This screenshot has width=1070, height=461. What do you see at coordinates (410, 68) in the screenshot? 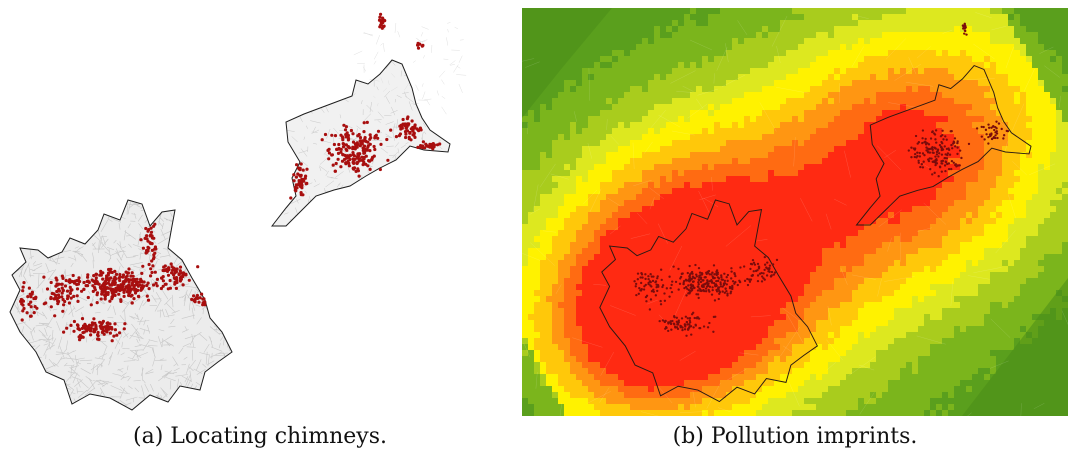
I see `peripheral-streets` at bounding box center [410, 68].